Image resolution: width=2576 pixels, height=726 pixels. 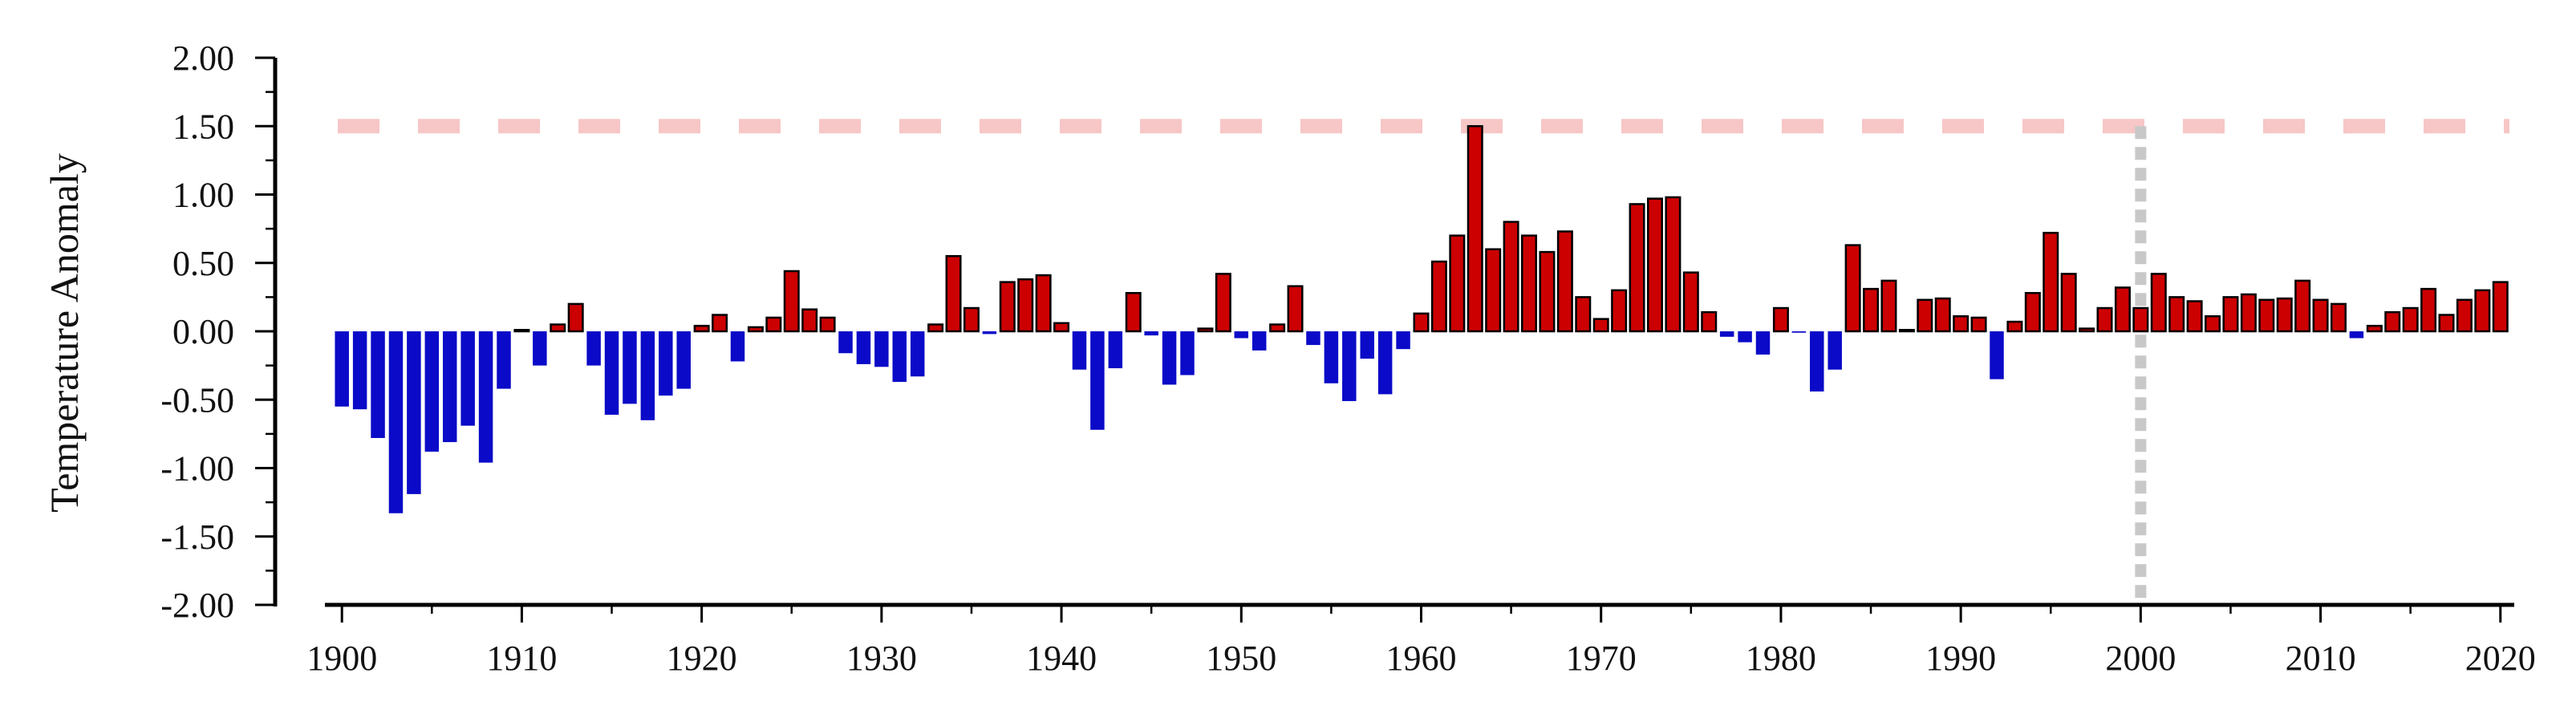 I want to click on bar-1998, so click(x=2104, y=319).